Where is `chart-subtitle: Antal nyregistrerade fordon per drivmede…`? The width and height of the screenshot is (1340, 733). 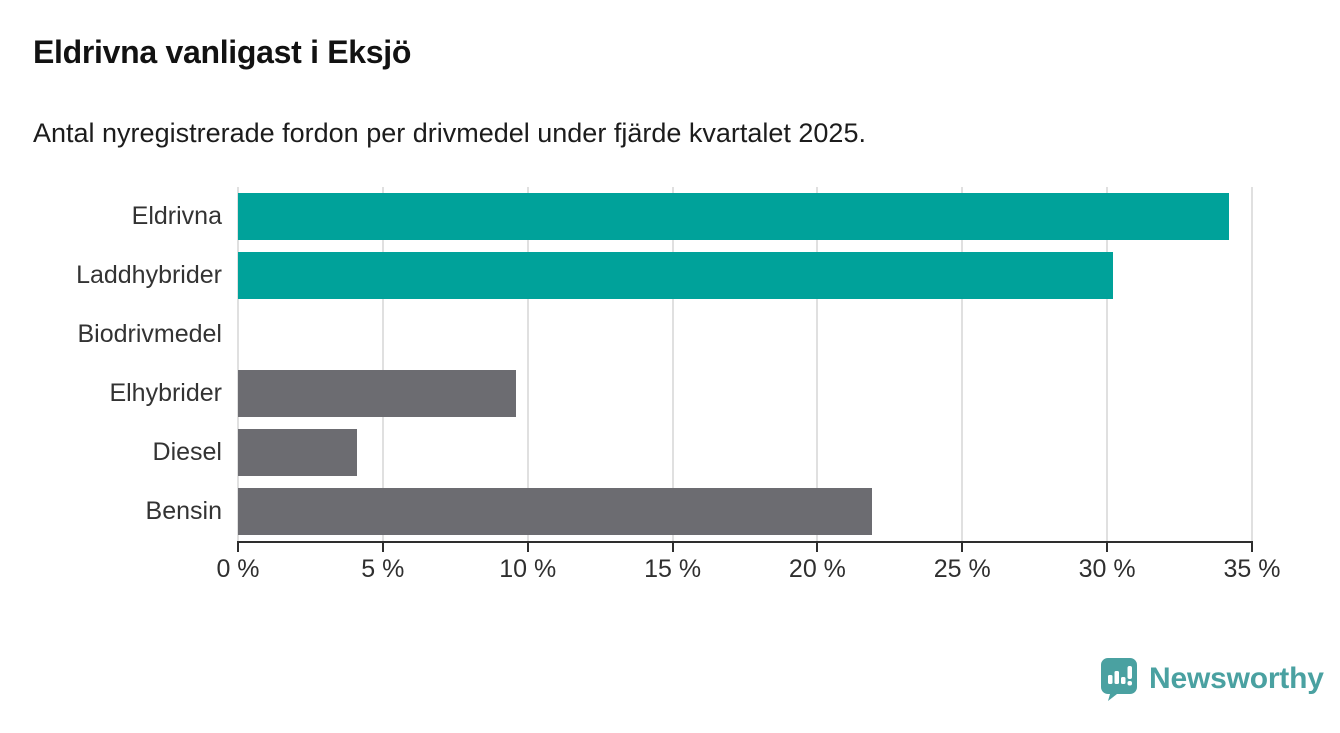 chart-subtitle: Antal nyregistrerade fordon per drivmede… is located at coordinates (449, 133).